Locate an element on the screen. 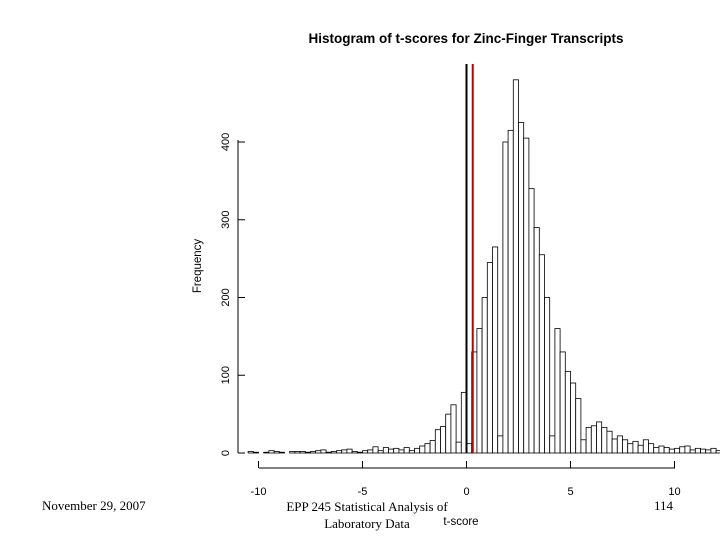 The image size is (720, 540). footer-course-line-1: EPP 245 Statistical Analysis of is located at coordinates (367, 506).